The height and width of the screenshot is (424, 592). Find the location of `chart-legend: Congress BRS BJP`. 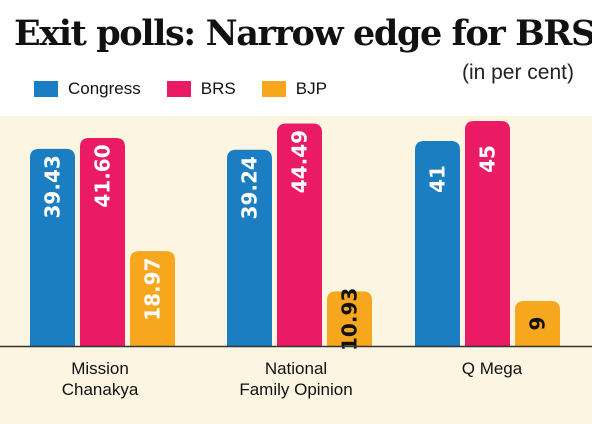

chart-legend: Congress BRS BJP is located at coordinates (193, 89).